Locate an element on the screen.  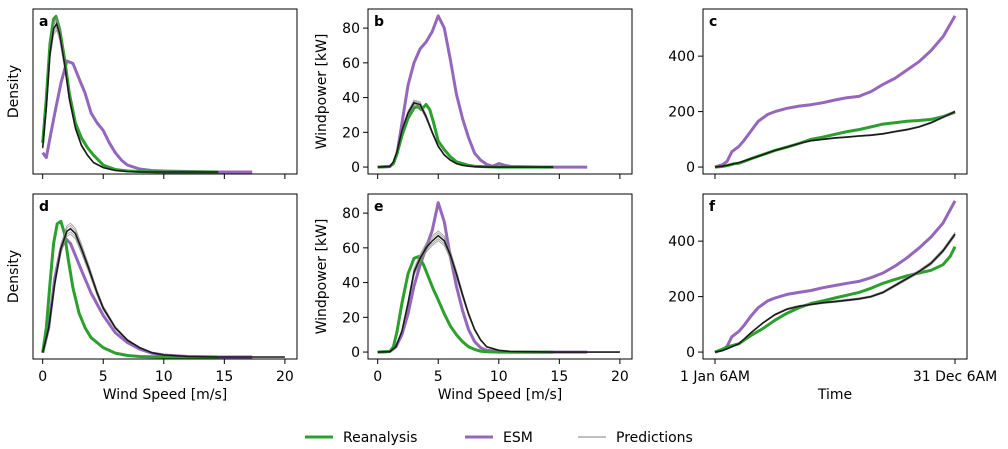
panel-label: d is located at coordinates (44, 207).